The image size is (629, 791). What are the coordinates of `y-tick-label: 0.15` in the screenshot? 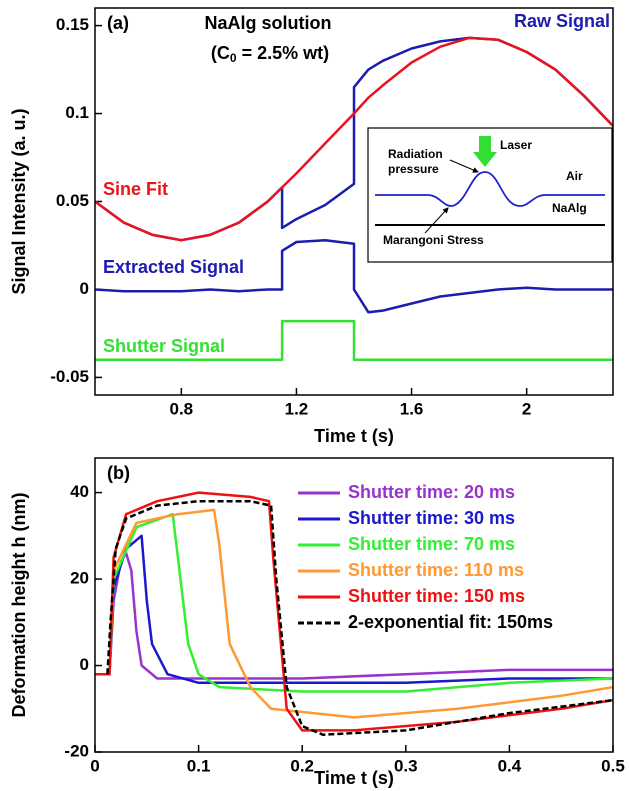 It's located at (72, 24).